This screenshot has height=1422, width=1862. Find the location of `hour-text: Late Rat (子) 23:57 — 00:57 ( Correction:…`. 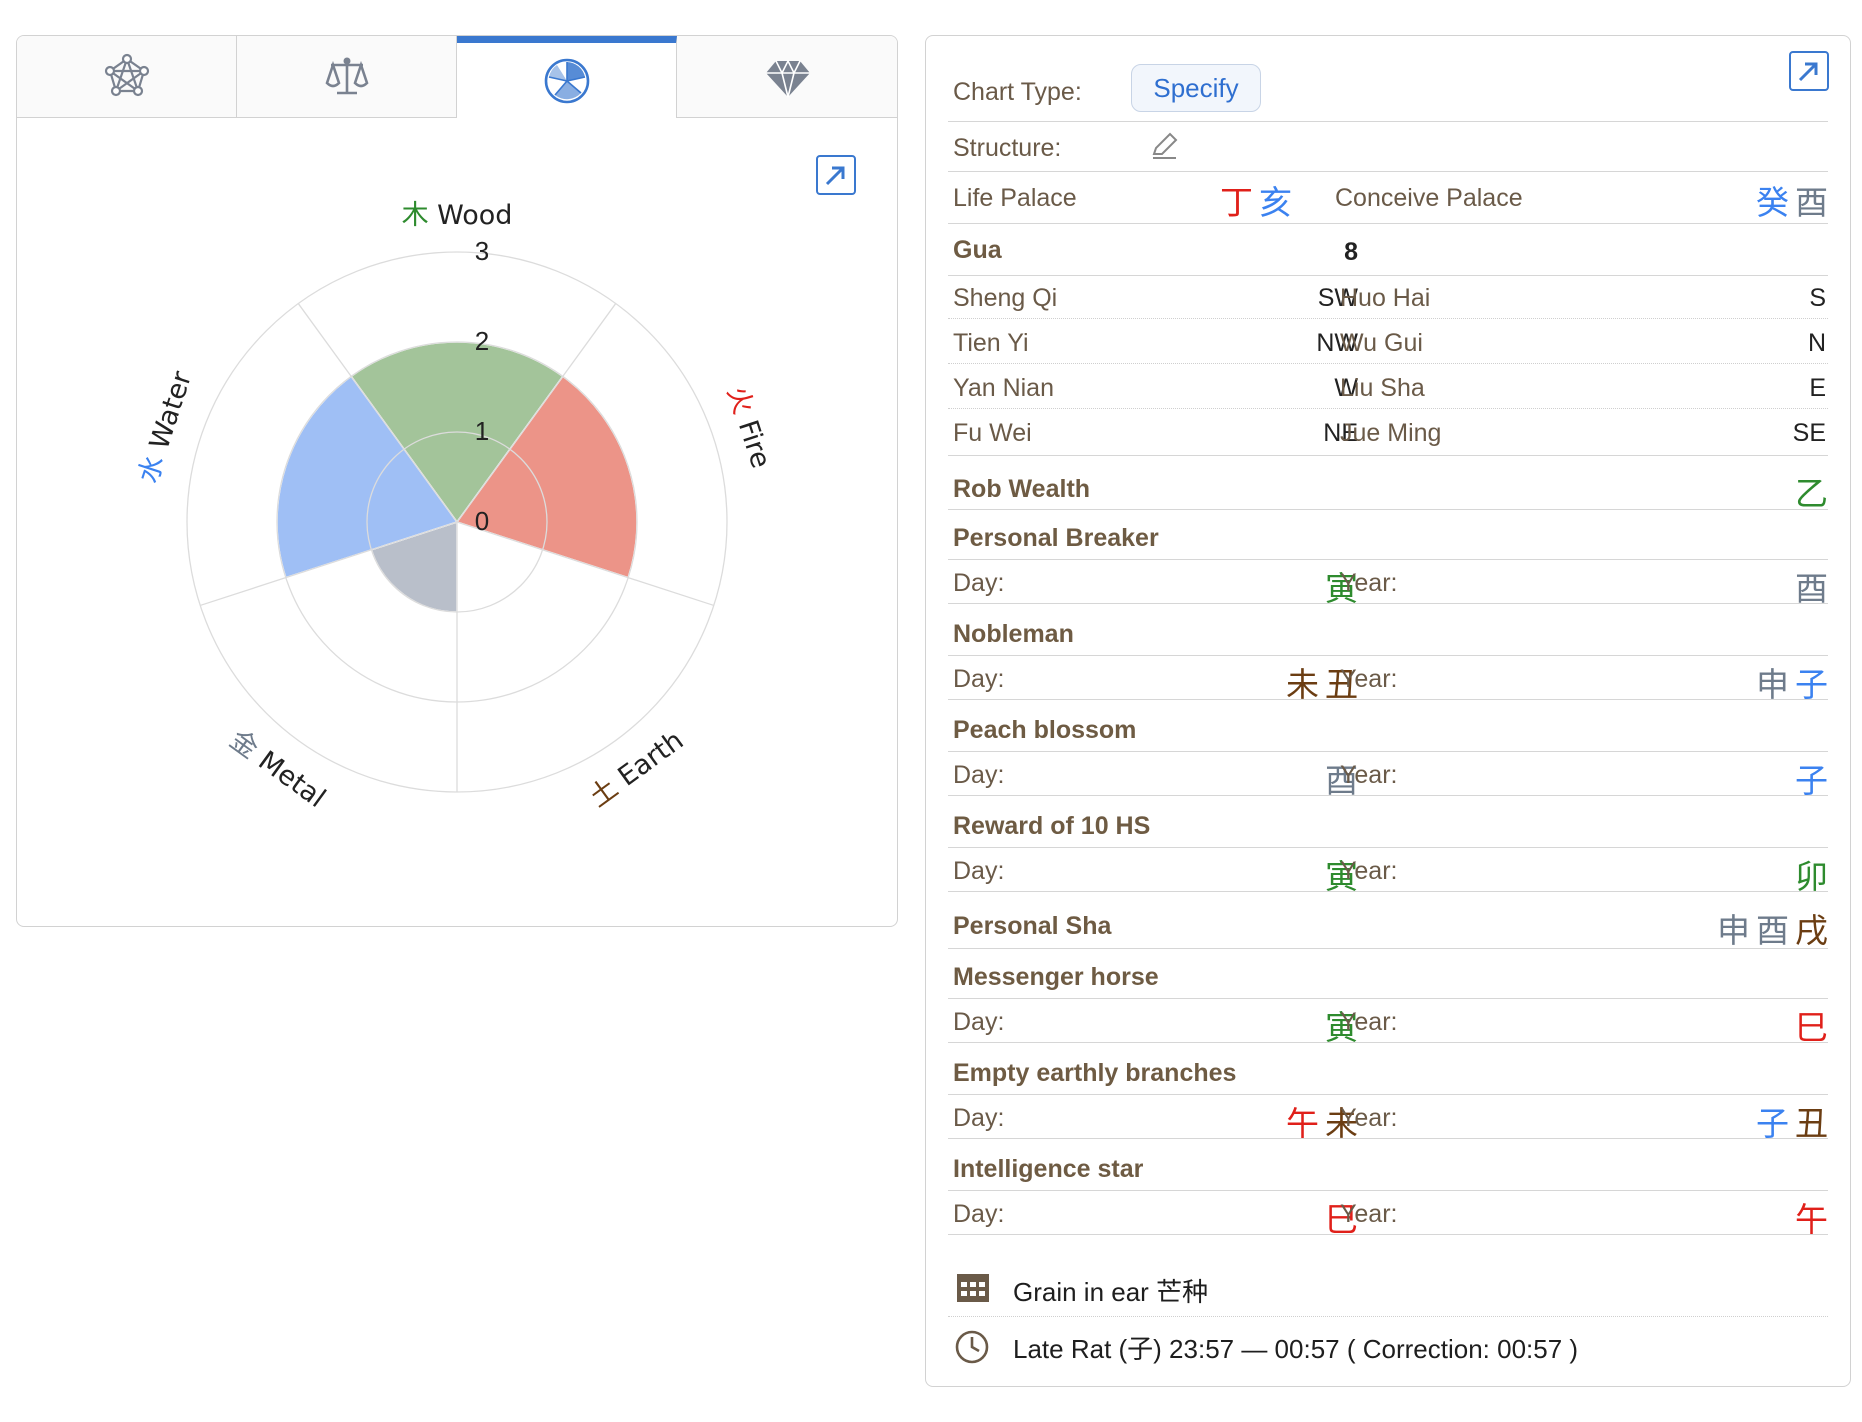

hour-text: Late Rat (子) 23:57 — 00:57 ( Correction:… is located at coordinates (1296, 1349).